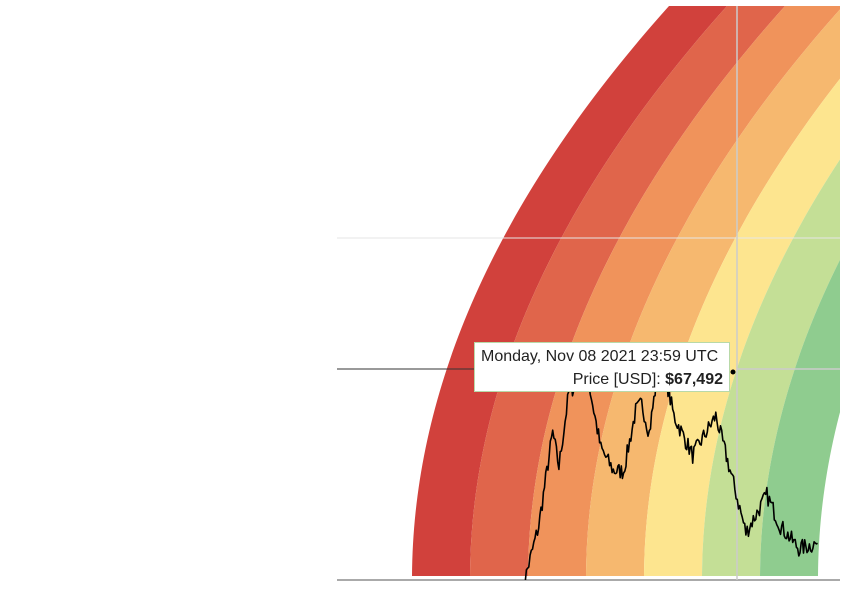  Describe the element at coordinates (600, 356) in the screenshot. I see `tooltip-date: Monday, Nov 08 2021 23:59 UTC` at that location.